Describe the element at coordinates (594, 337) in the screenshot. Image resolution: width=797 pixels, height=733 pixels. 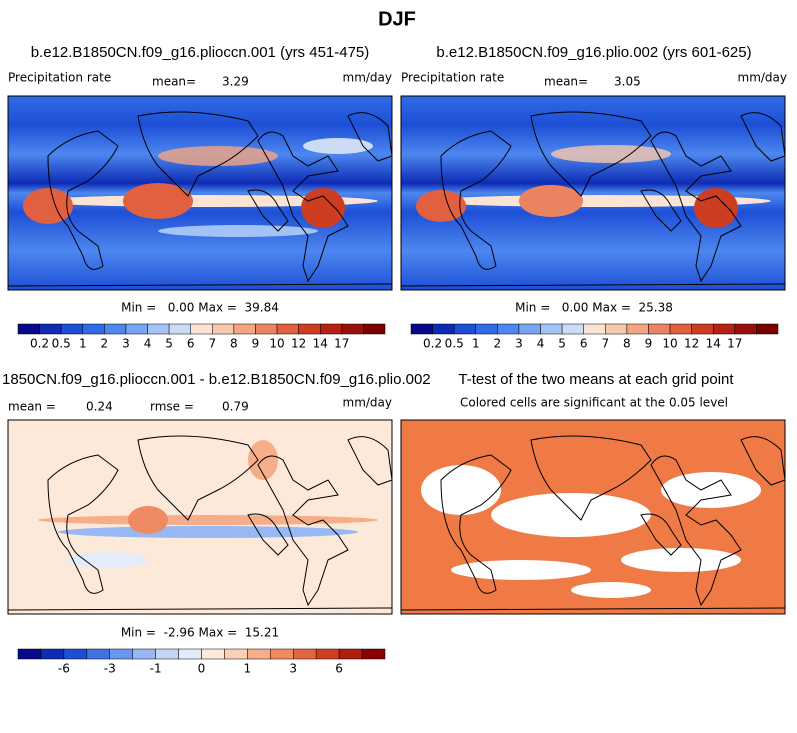
I see `colorbar: 0.2 0.5 1 2 3 4 5 6 7 8 9 10 12 14 17` at that location.